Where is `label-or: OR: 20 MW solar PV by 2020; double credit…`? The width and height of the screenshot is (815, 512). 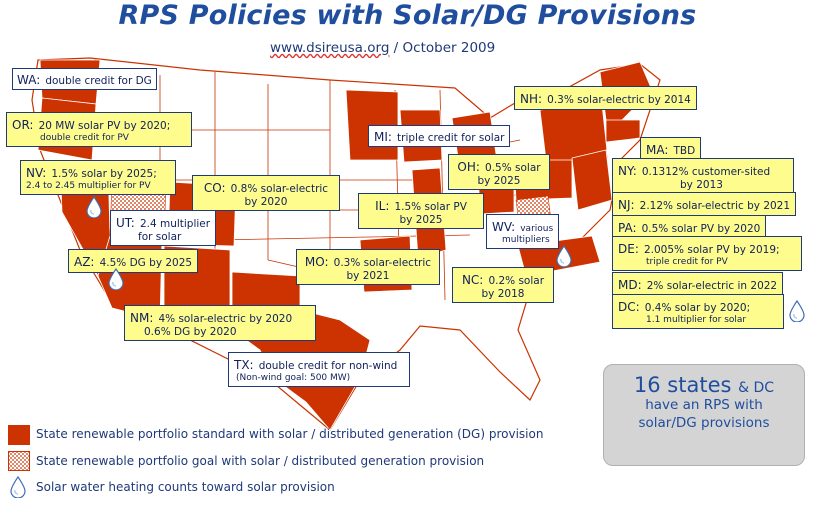
label-or: OR: 20 MW solar PV by 2020; double credit… is located at coordinates (99, 129).